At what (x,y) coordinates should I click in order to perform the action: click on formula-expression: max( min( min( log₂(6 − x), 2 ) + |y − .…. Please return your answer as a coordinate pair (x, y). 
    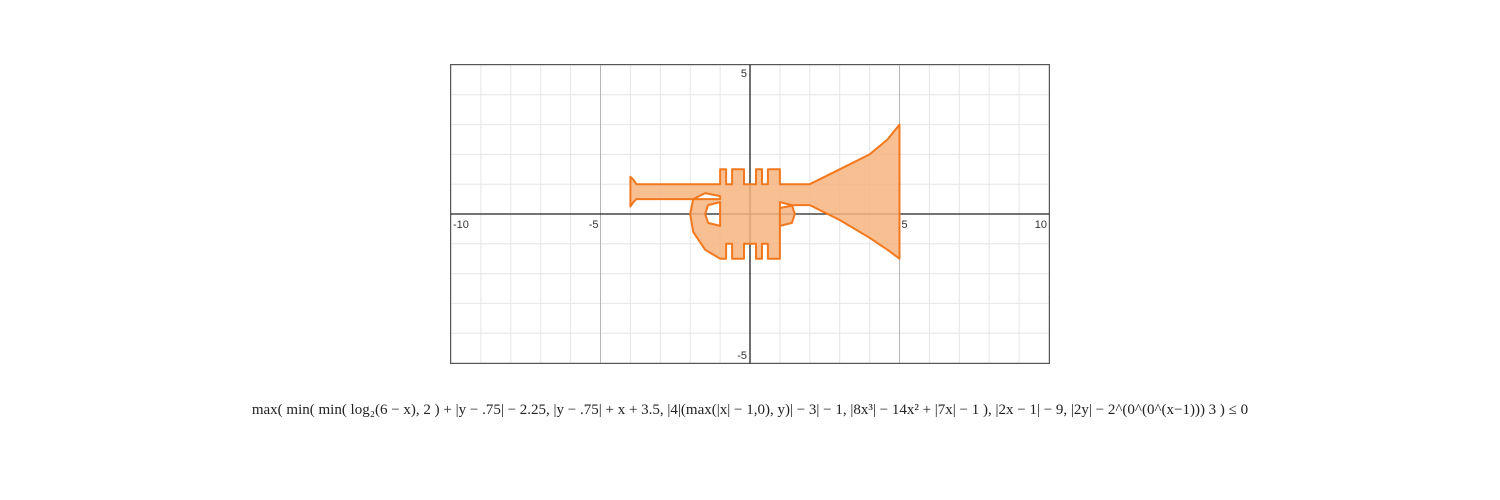
    Looking at the image, I should click on (750, 410).